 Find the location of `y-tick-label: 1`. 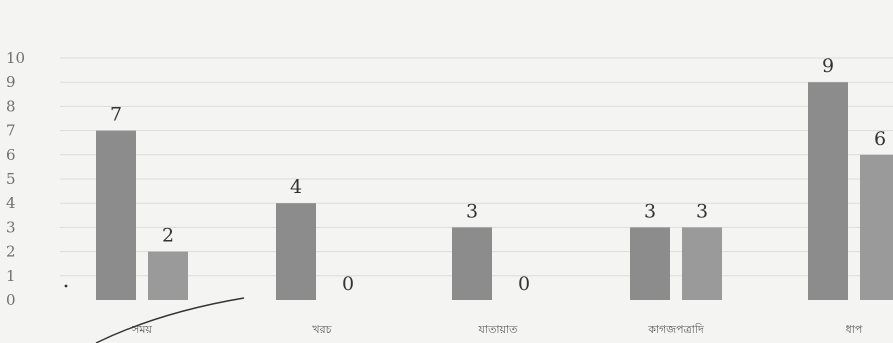

y-tick-label: 1 is located at coordinates (11, 276).